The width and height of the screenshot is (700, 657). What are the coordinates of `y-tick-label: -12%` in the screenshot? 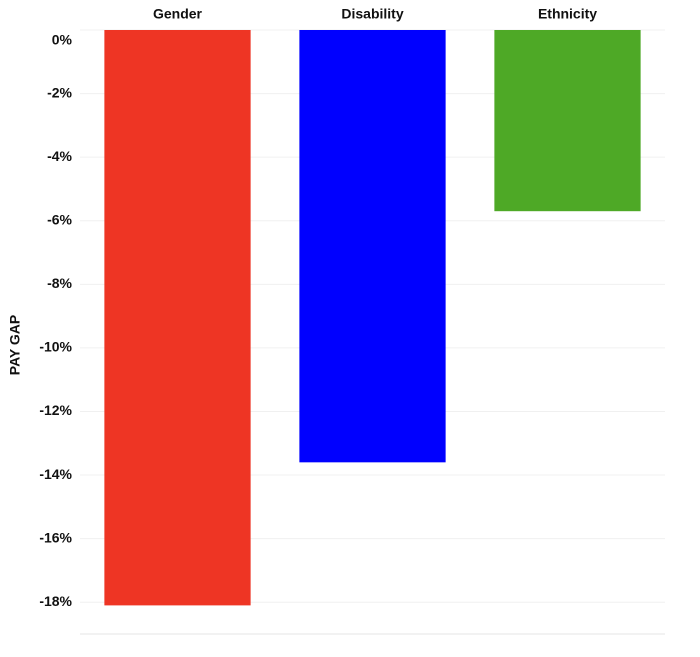 It's located at (55, 410).